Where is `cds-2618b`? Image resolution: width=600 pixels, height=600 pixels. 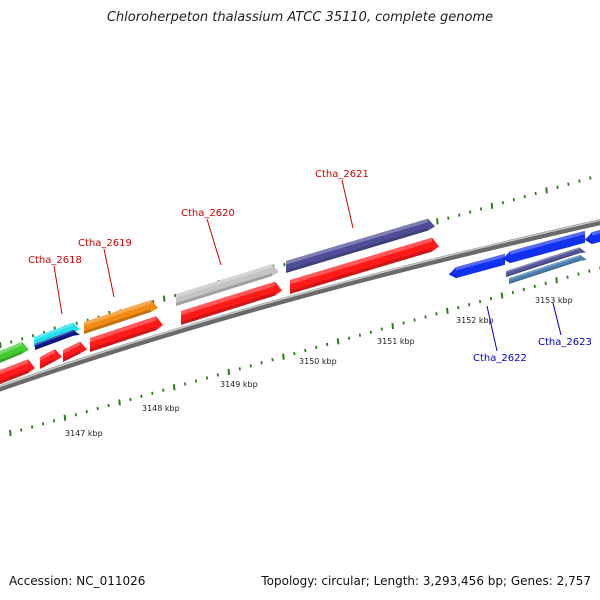 cds-2618b is located at coordinates (75, 351).